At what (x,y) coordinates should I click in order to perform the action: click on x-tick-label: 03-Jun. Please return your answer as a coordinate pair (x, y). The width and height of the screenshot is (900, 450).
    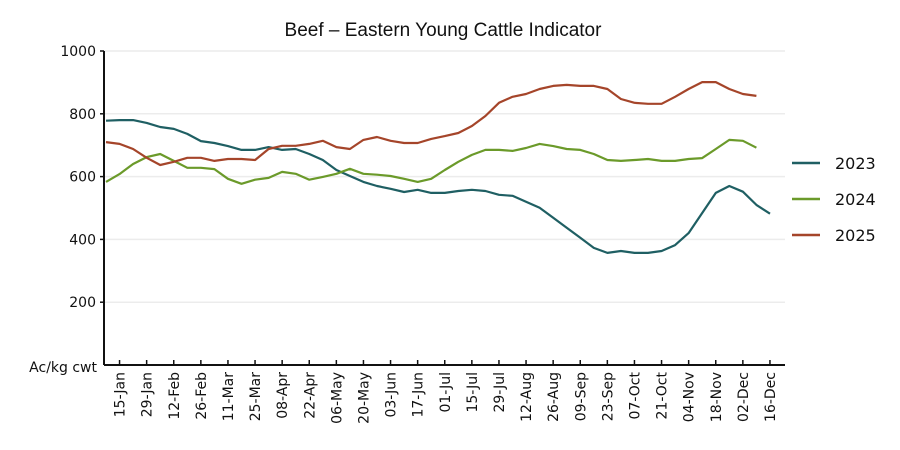
    Looking at the image, I should click on (392, 395).